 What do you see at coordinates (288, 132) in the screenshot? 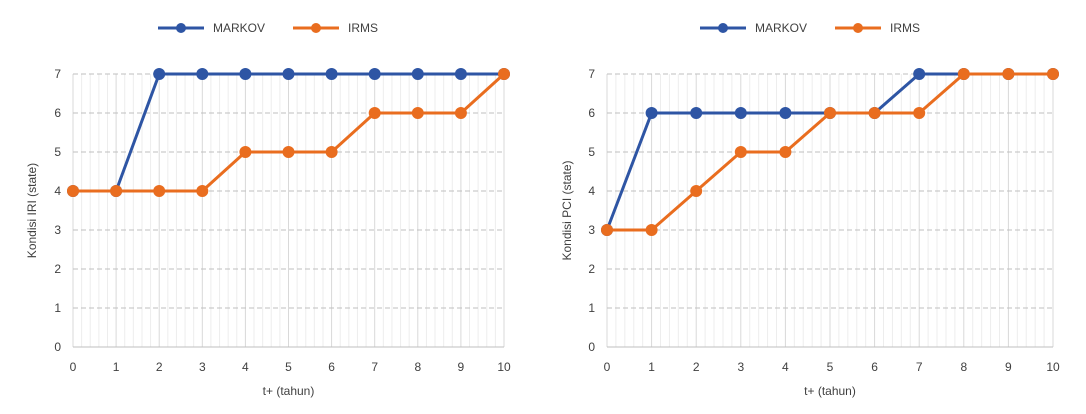
I see `series-irms` at bounding box center [288, 132].